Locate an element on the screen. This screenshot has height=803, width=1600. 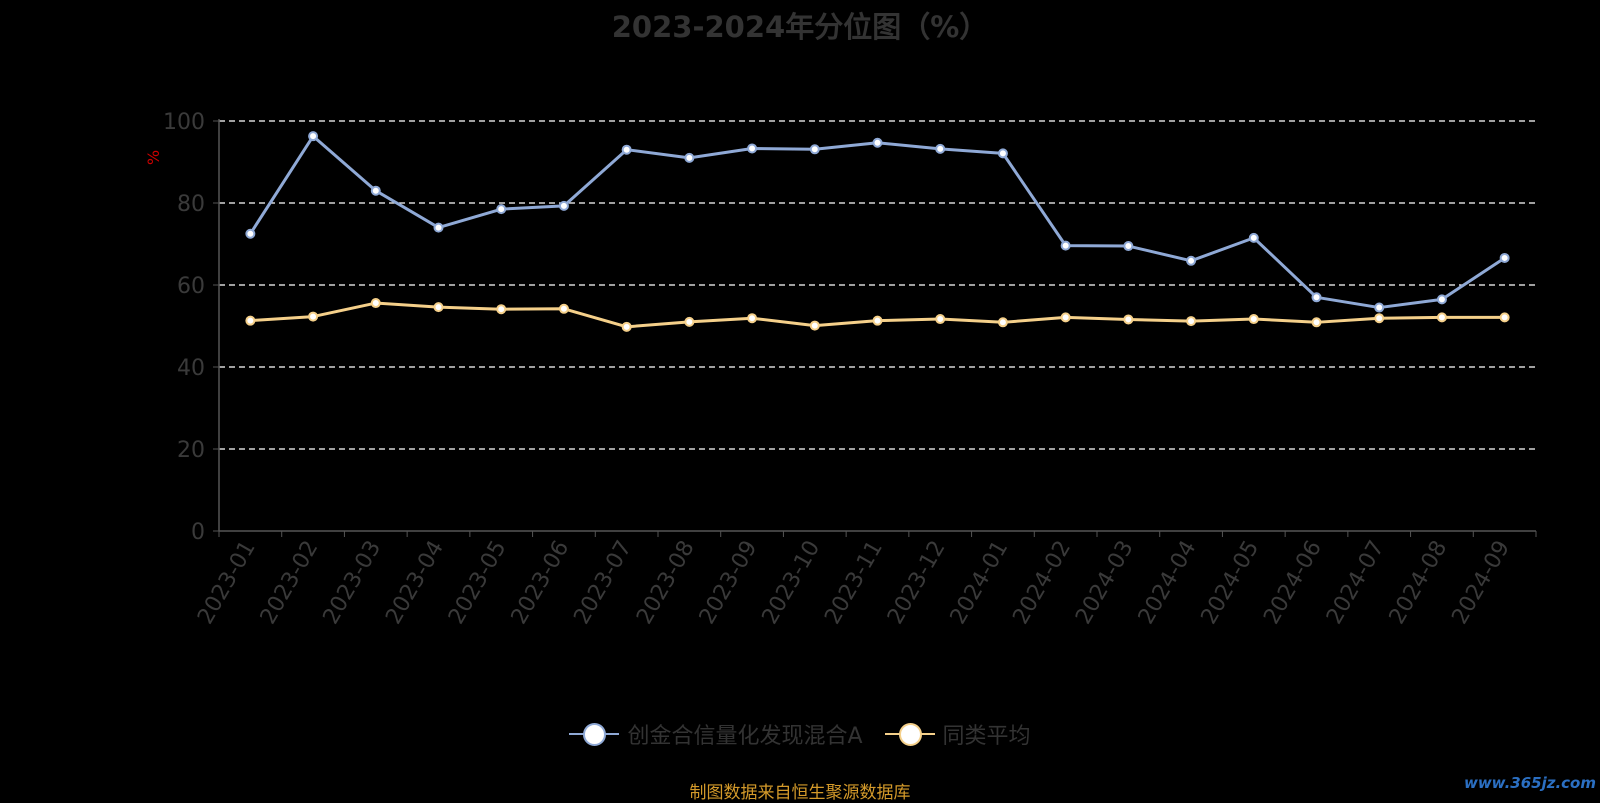
legend-label-average: 同类平均 is located at coordinates (986, 736).